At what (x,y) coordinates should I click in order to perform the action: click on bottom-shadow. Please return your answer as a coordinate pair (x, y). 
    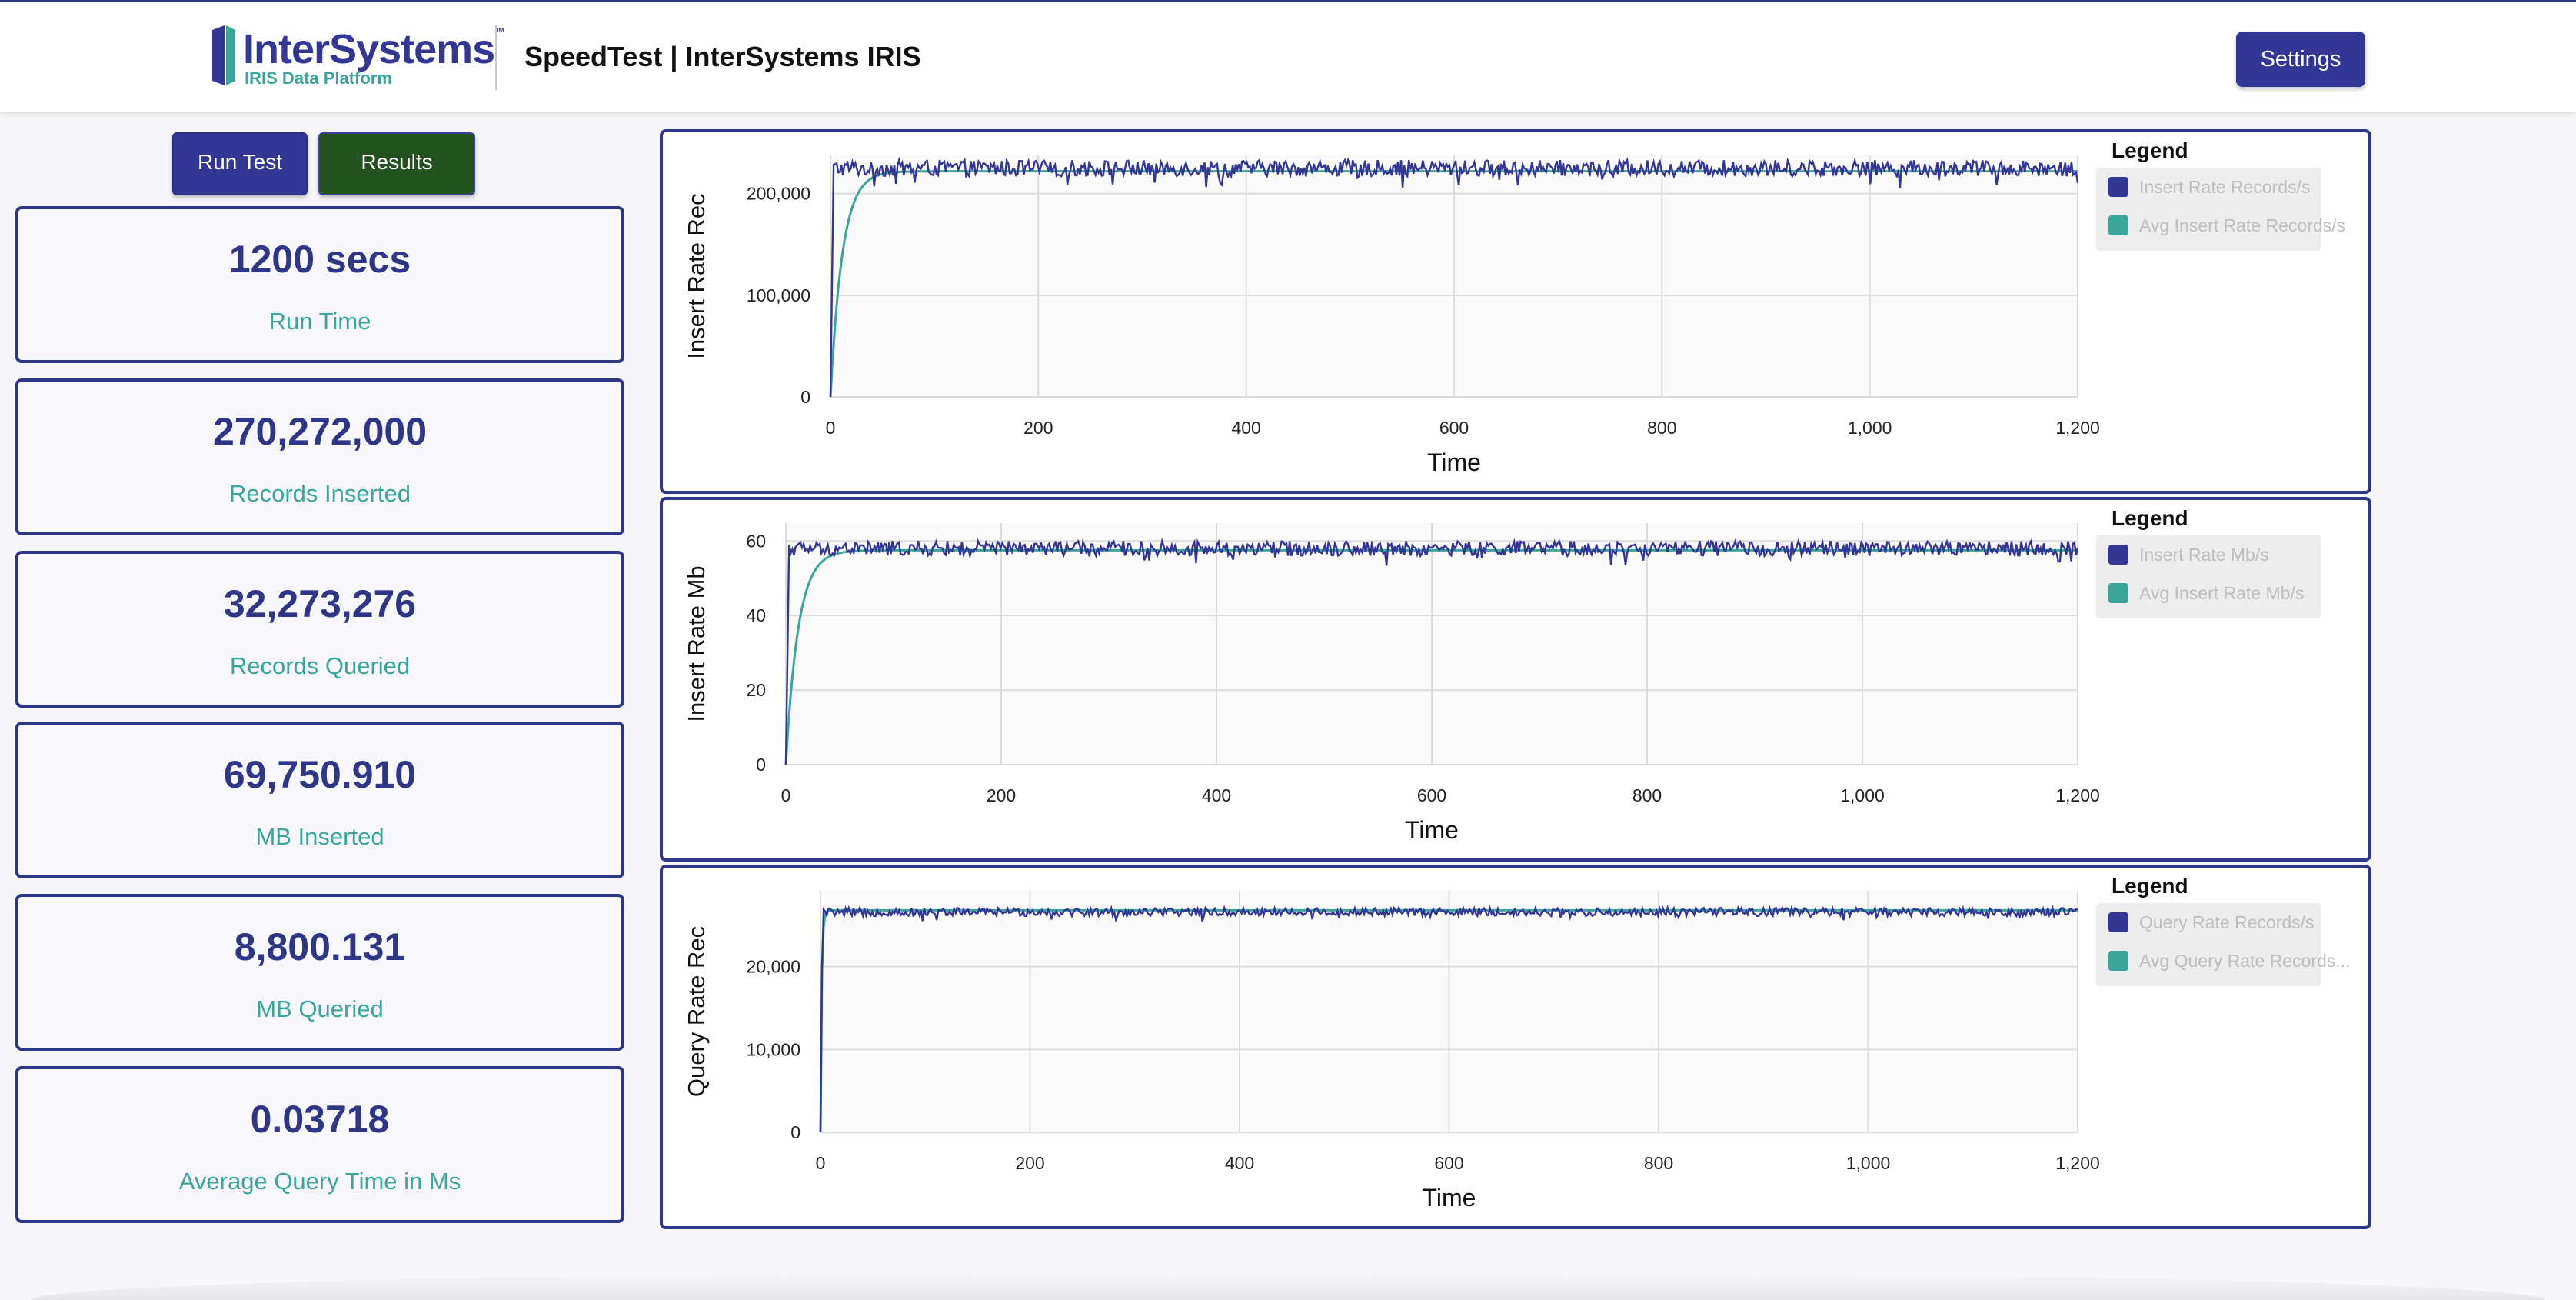
    Looking at the image, I should click on (1288, 1286).